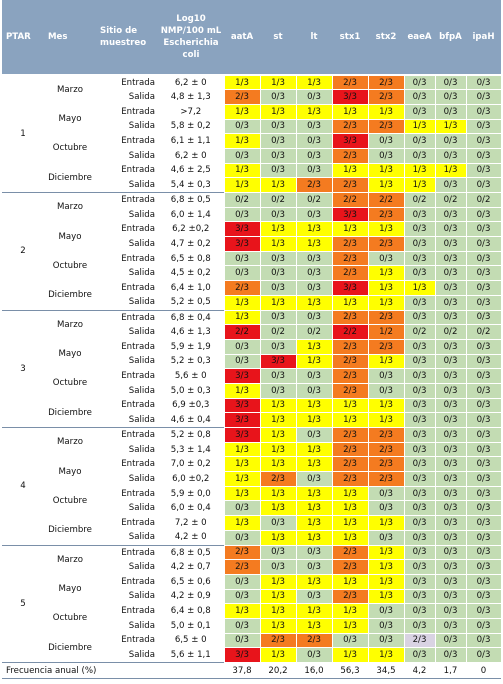 This screenshot has height=684, width=503. I want to click on header-log10: Log10 NMP/100 mL Escherichia coli, so click(191, 38).